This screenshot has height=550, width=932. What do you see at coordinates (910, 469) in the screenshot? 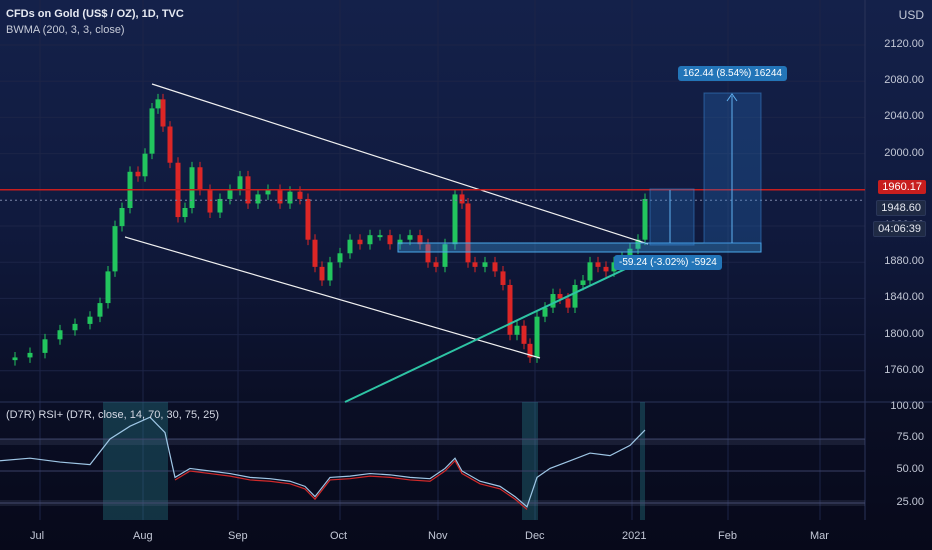
I see `rsi-tick: 50.00` at bounding box center [910, 469].